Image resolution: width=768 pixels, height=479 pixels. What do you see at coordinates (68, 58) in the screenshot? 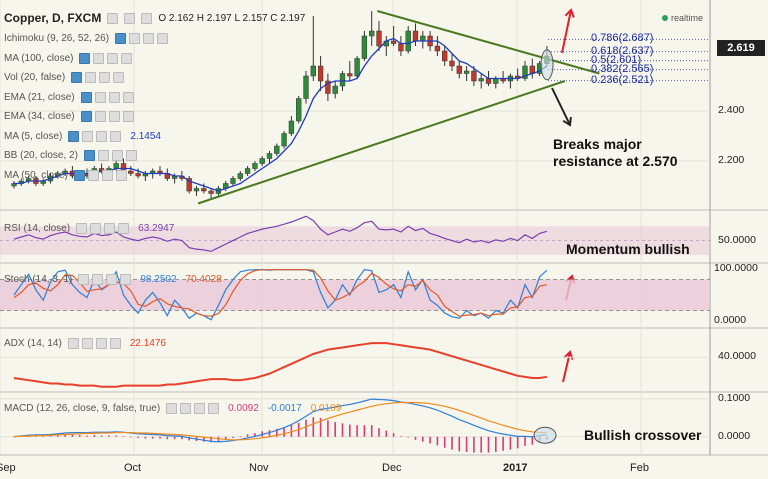
I see `indicator-row-1: MA (100, close)` at bounding box center [68, 58].